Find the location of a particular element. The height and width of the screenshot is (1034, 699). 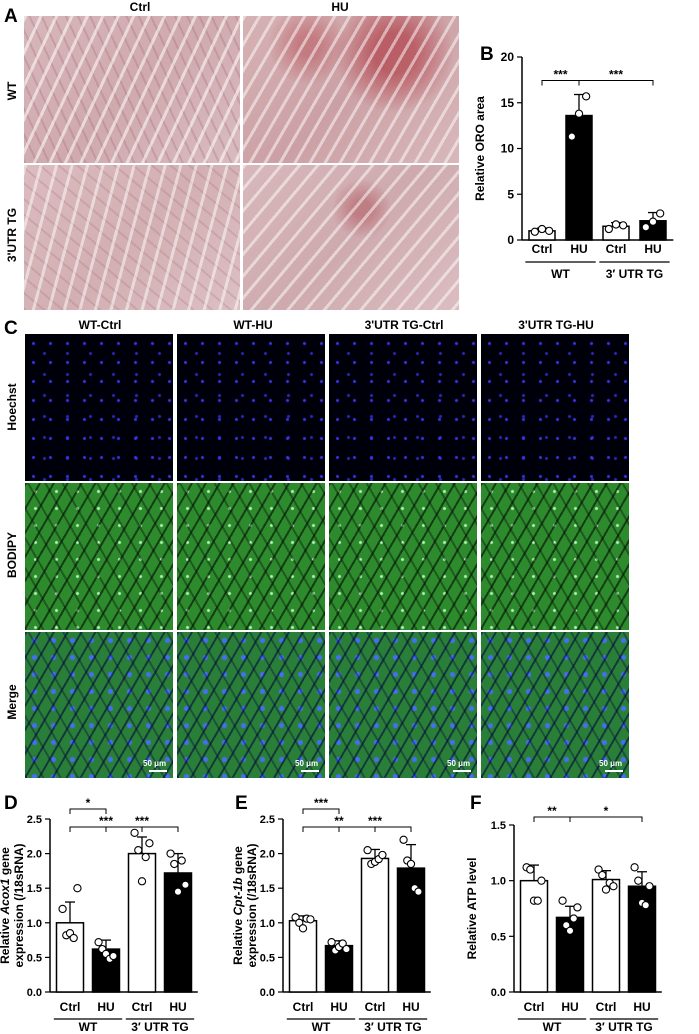

panel-a-col-hu: HU is located at coordinates (340, 7).